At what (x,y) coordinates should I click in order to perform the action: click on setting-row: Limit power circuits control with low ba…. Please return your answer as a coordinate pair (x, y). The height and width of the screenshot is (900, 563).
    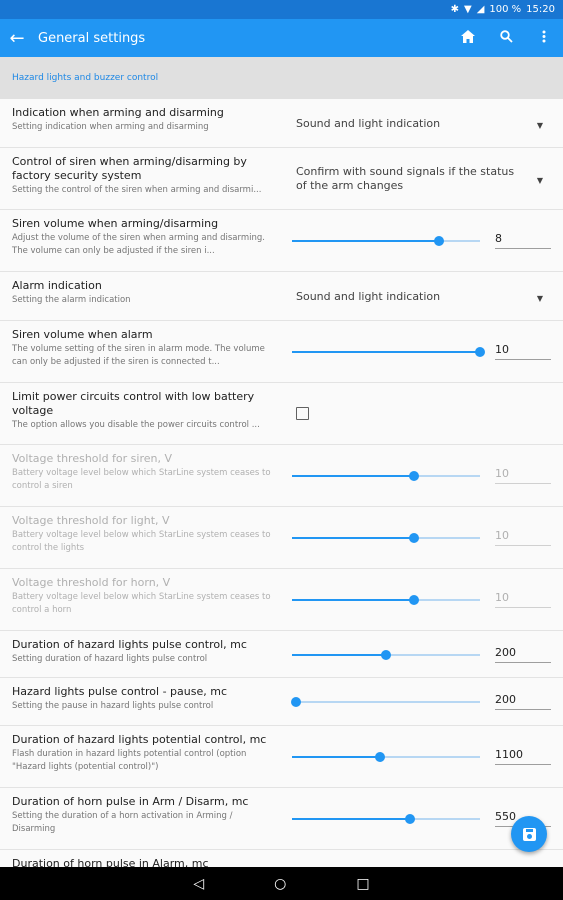
    Looking at the image, I should click on (281, 414).